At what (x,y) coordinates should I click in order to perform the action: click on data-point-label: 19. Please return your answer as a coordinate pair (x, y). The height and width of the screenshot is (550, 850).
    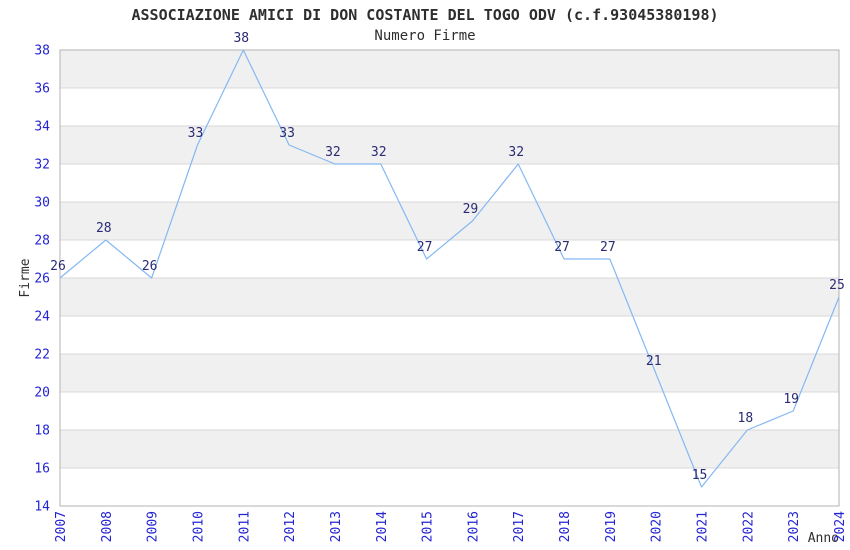
    Looking at the image, I should click on (791, 399).